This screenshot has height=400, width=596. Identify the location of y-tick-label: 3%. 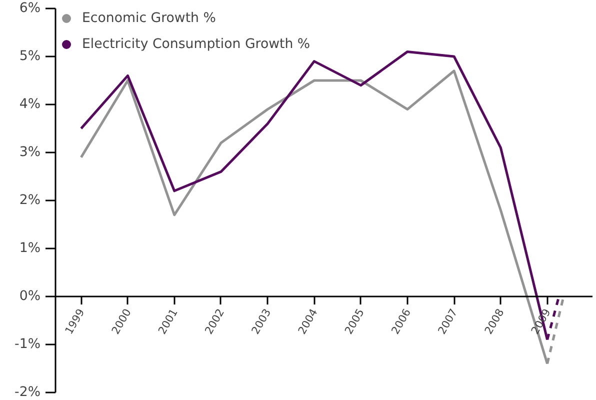
(30, 152).